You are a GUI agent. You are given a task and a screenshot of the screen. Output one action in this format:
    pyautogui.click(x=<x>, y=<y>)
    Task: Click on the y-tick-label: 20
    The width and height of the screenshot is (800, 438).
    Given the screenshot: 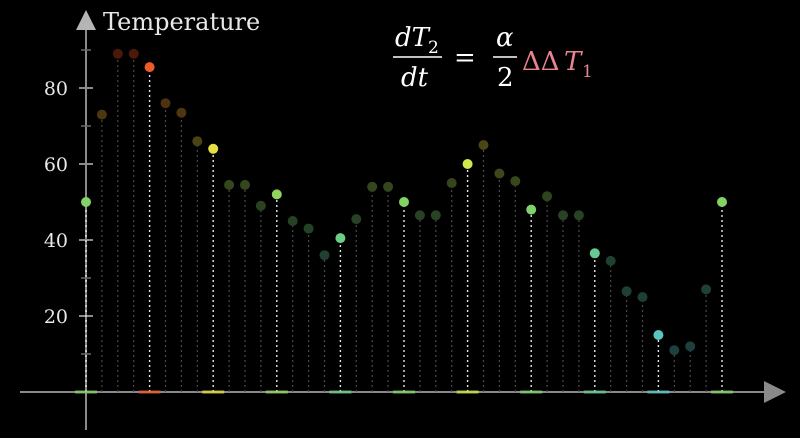 What is the action you would take?
    pyautogui.click(x=56, y=317)
    